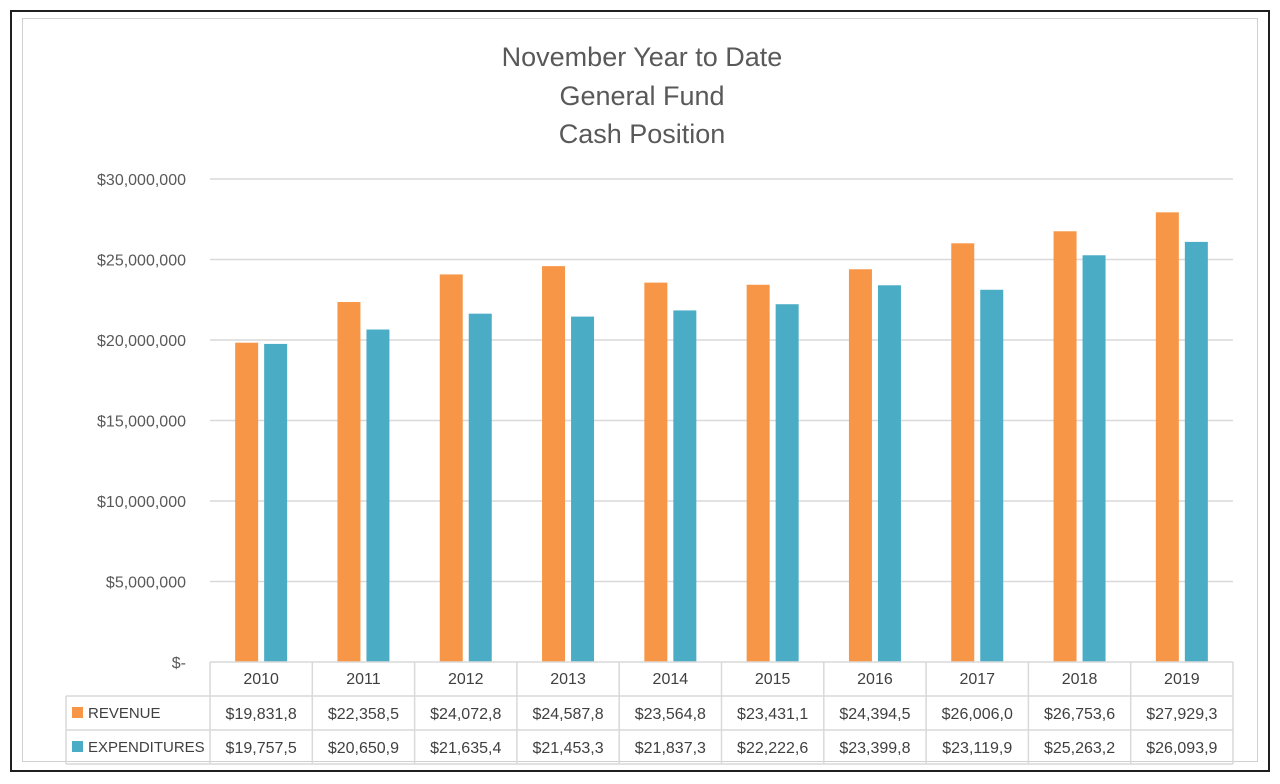 The height and width of the screenshot is (784, 1280). Describe the element at coordinates (772, 748) in the screenshot. I see `table-cell-value: $22,222,6` at that location.